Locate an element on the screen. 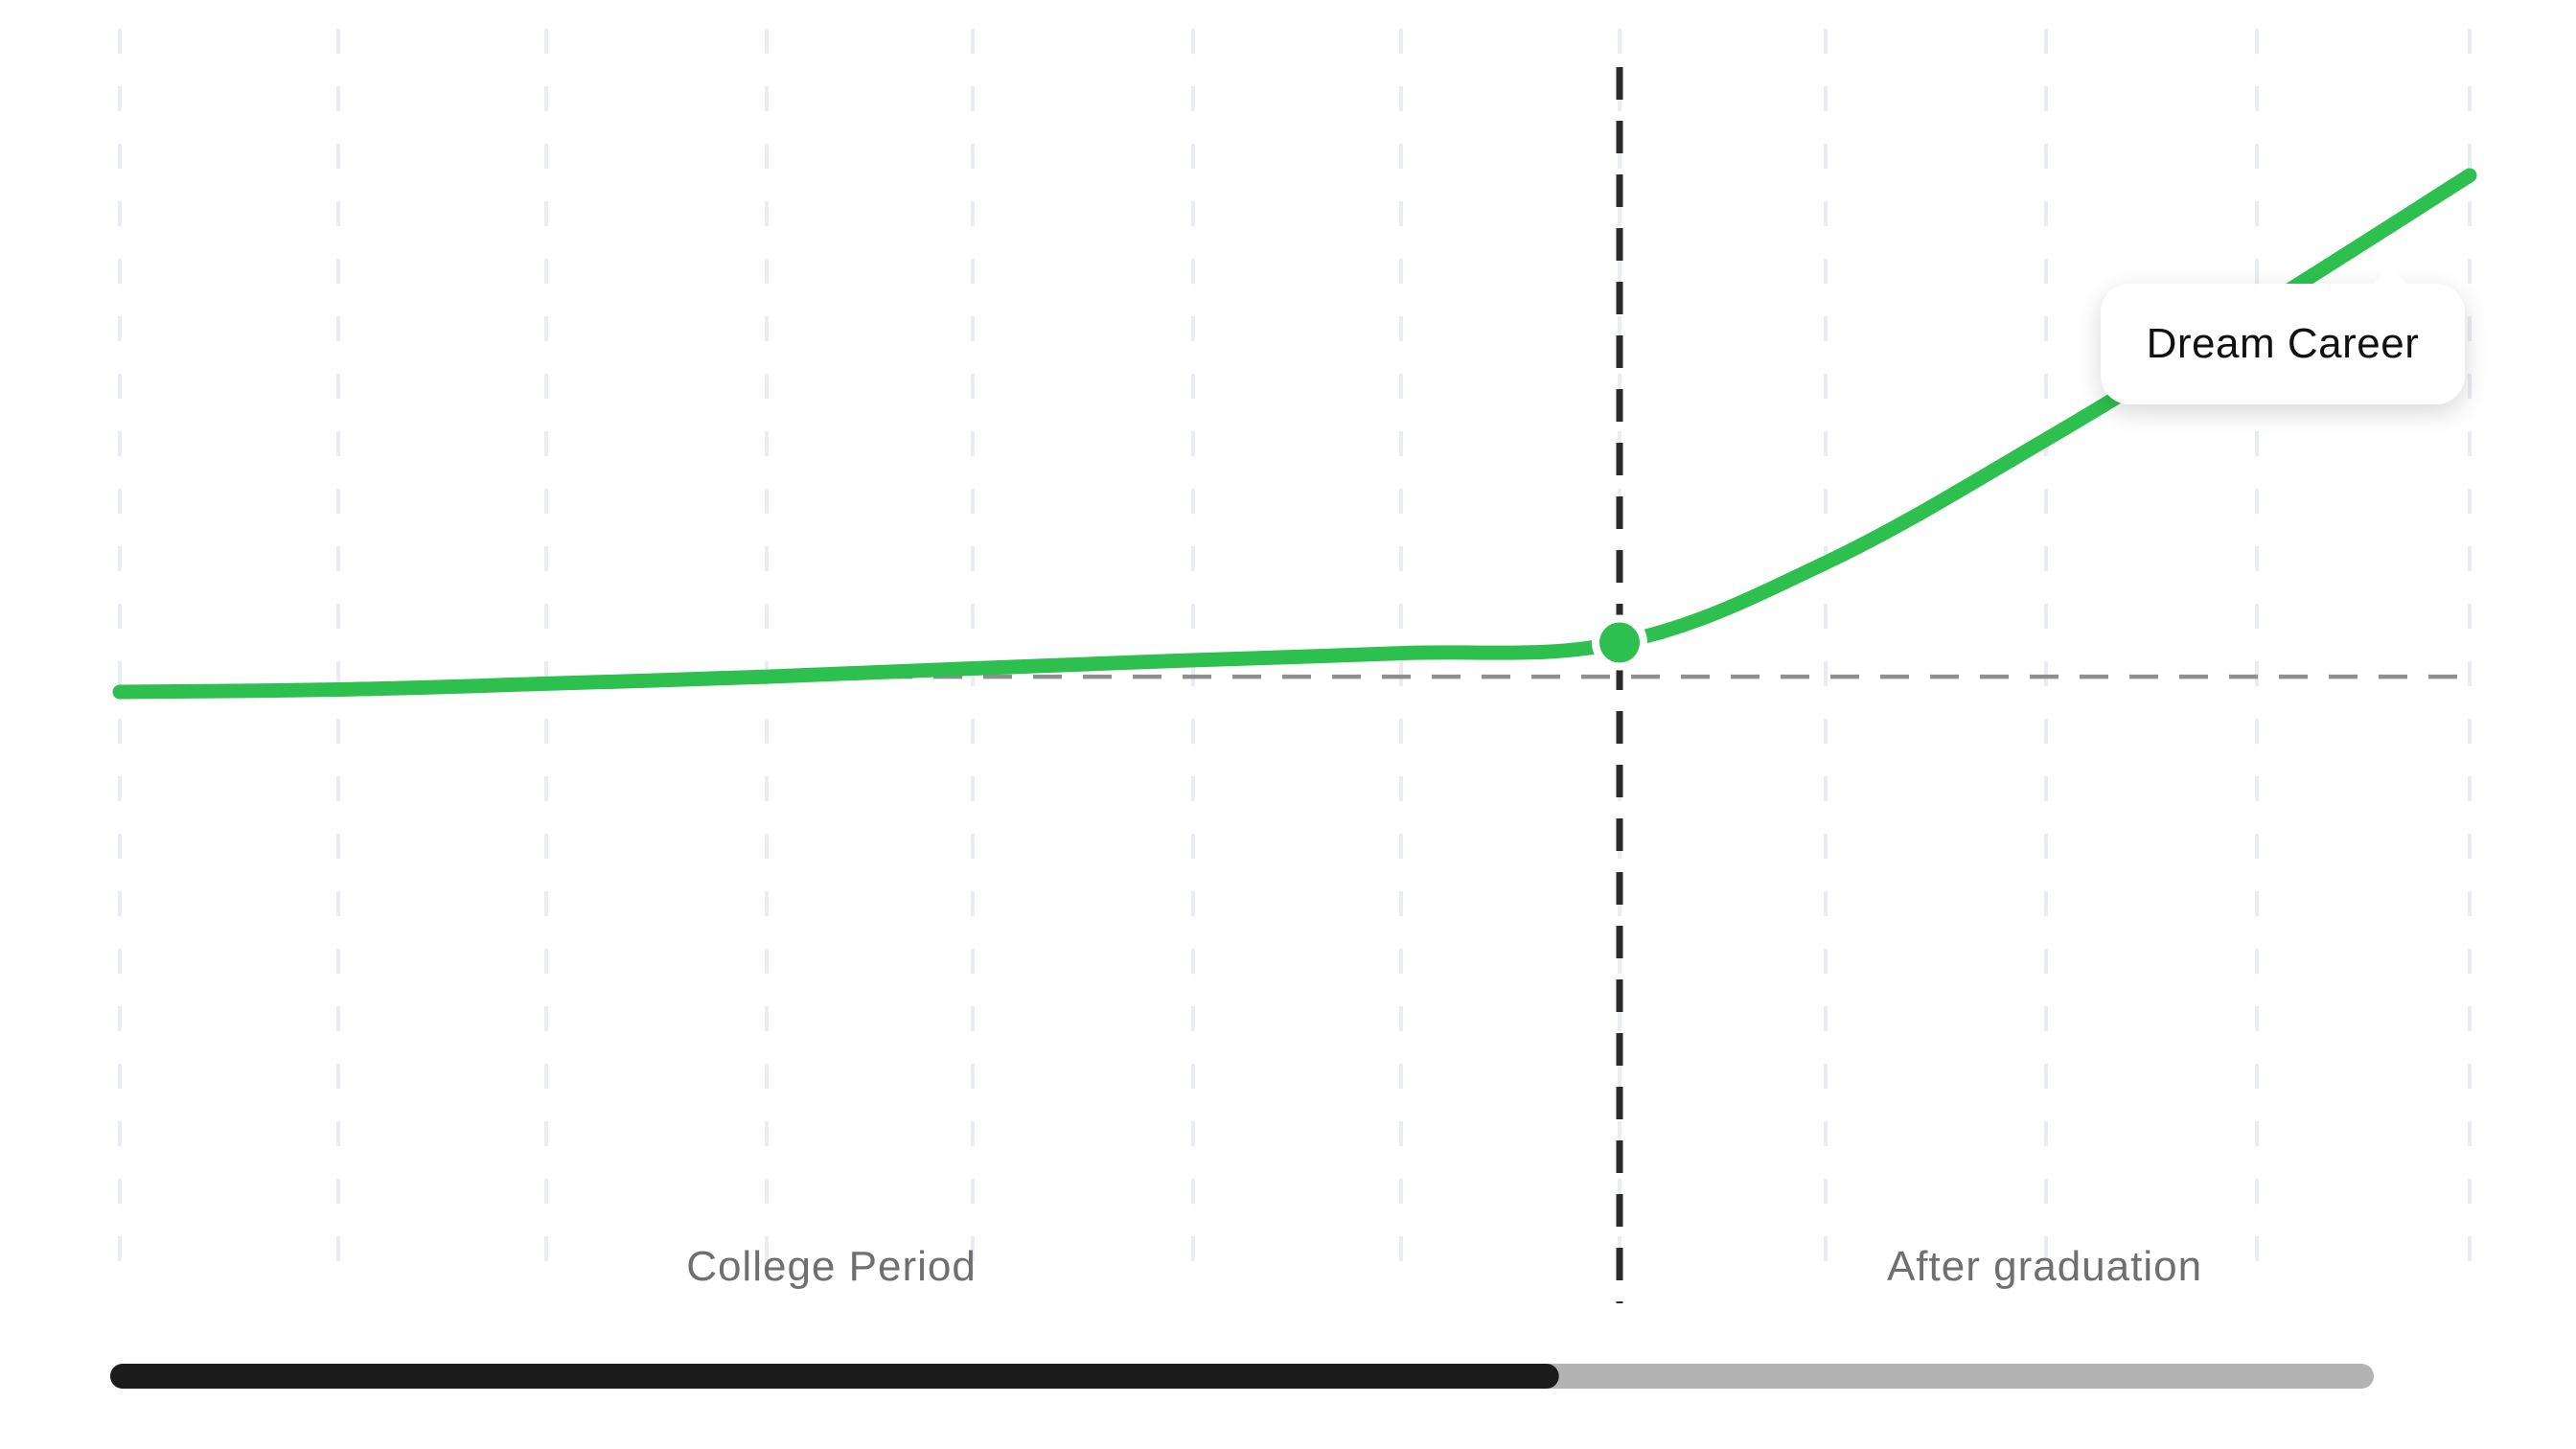 The height and width of the screenshot is (1449, 2576). graduation-milestone-point is located at coordinates (1619, 642).